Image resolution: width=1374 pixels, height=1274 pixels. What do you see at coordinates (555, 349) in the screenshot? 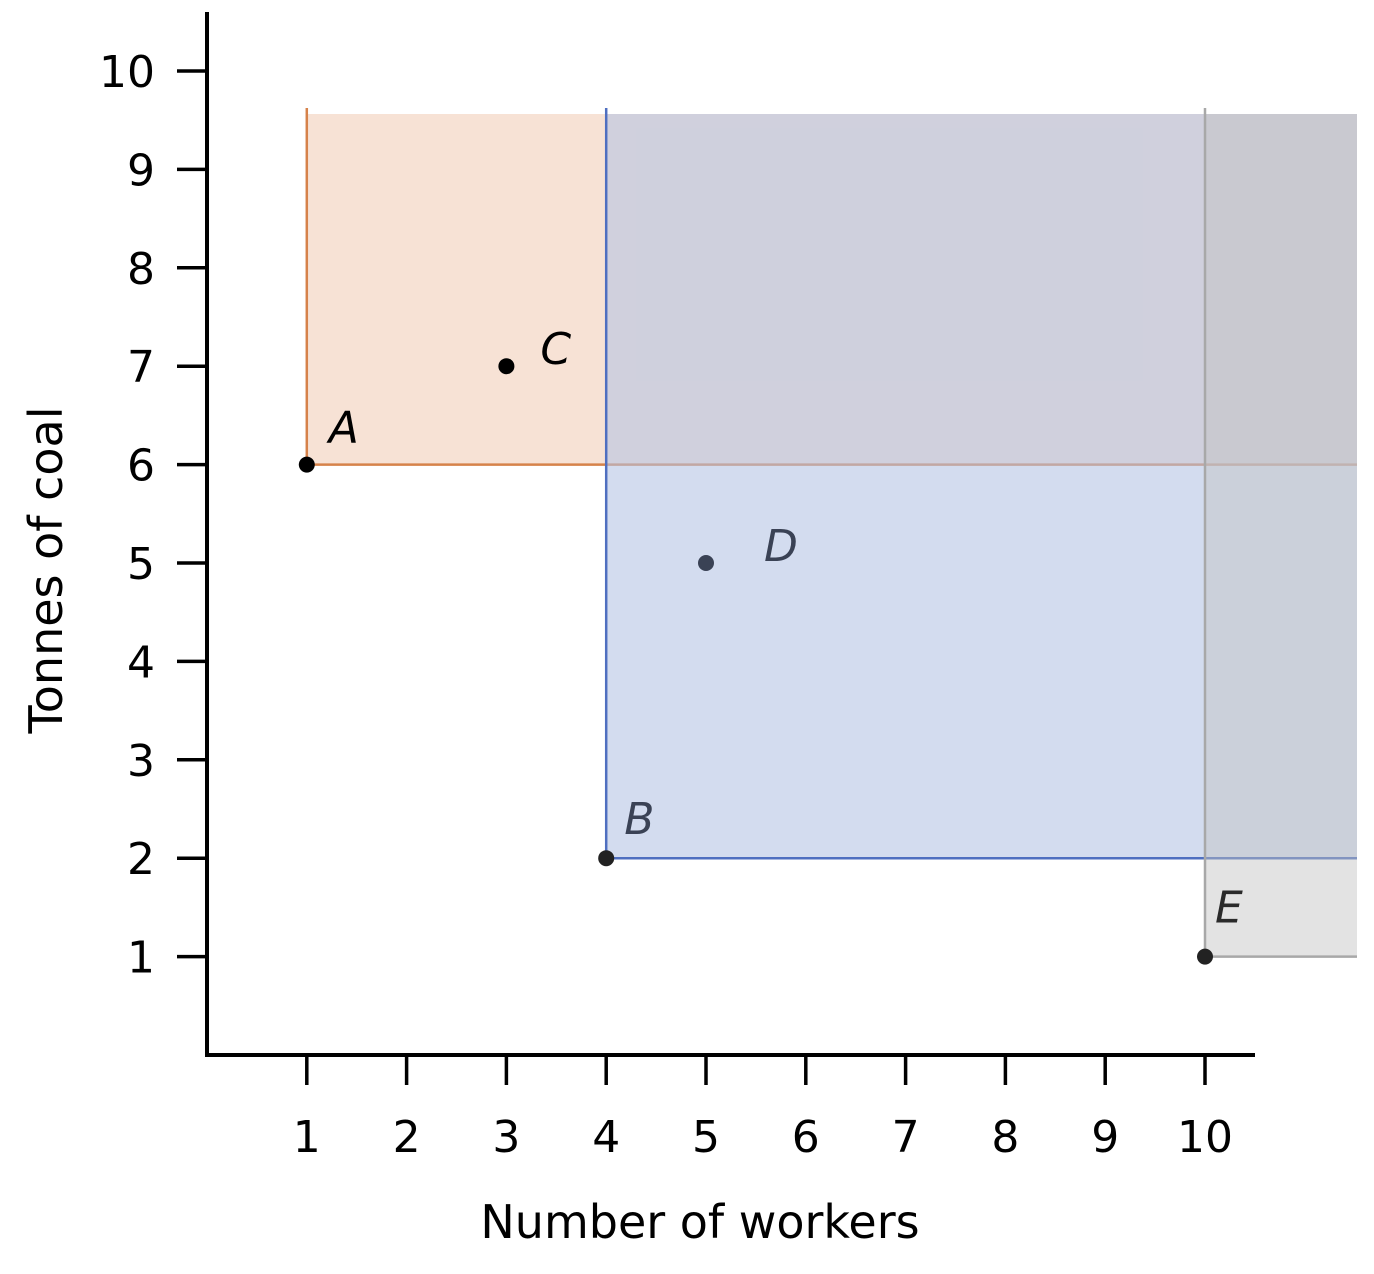
I see `point-label-c: C` at bounding box center [555, 349].